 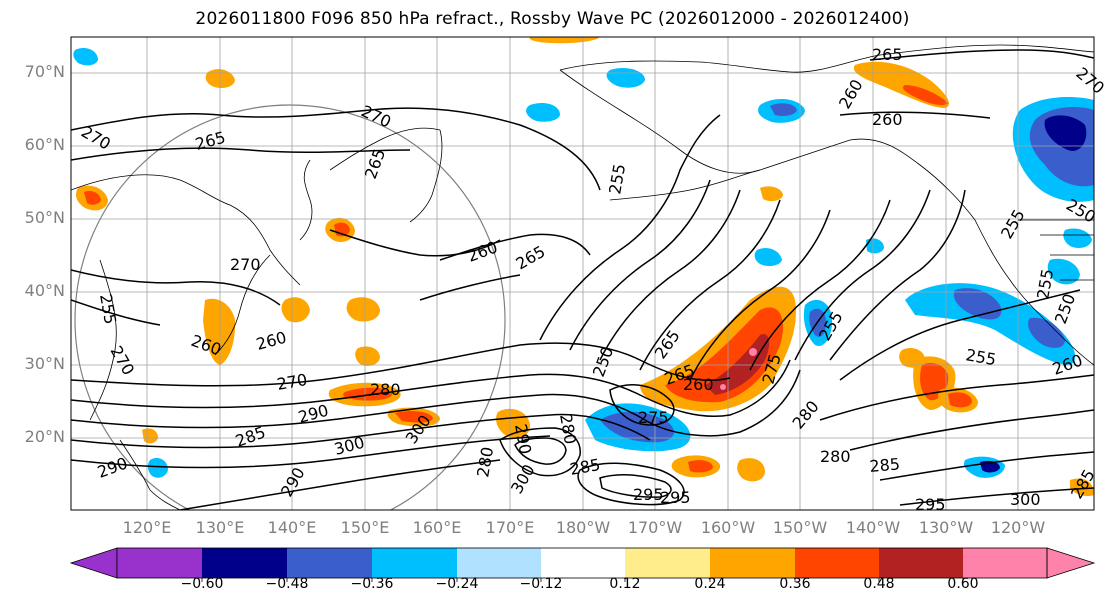 What do you see at coordinates (44, 144) in the screenshot?
I see `lat-label: 60°N` at bounding box center [44, 144].